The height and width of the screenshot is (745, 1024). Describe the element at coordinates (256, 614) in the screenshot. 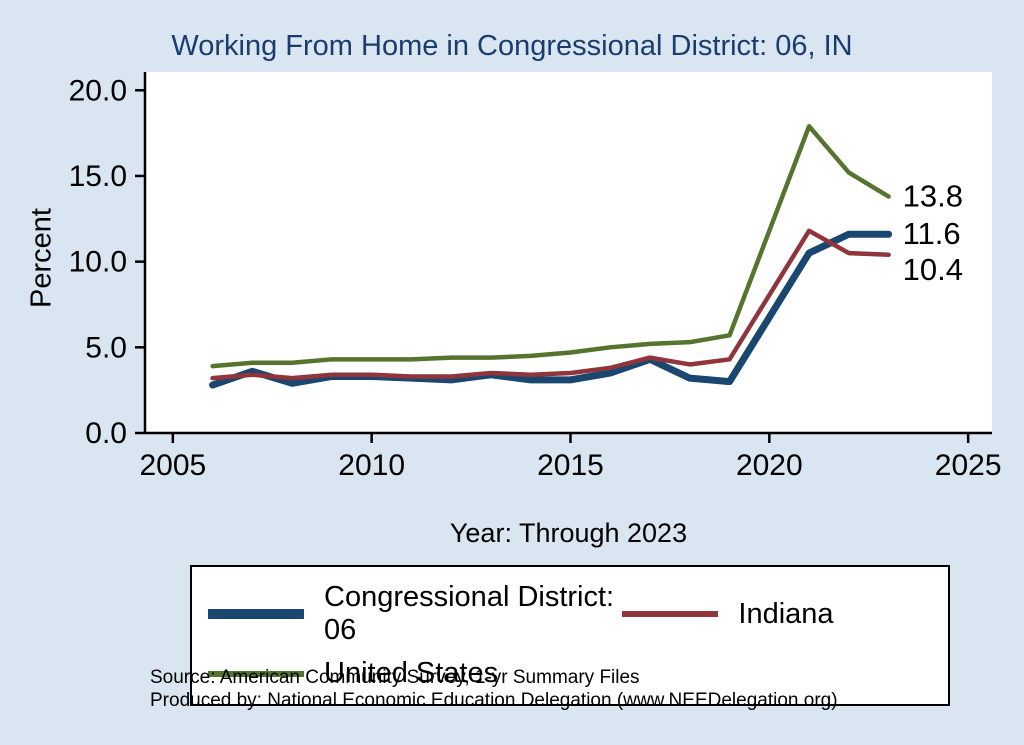

I see `legend-swatch-district` at that location.